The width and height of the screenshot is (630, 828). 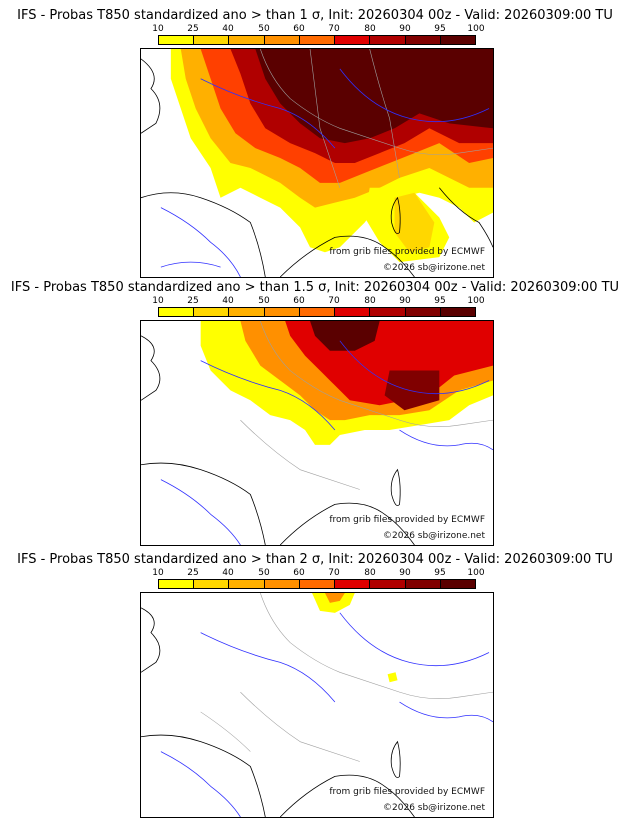 I want to click on legend-tick: 60, so click(x=299, y=573).